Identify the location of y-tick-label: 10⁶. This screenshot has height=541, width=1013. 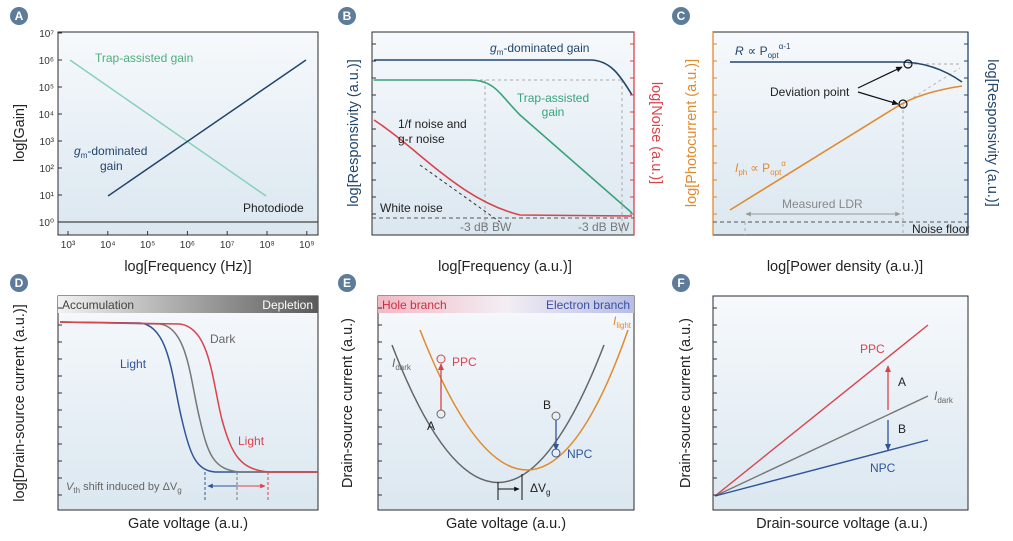
(46, 61).